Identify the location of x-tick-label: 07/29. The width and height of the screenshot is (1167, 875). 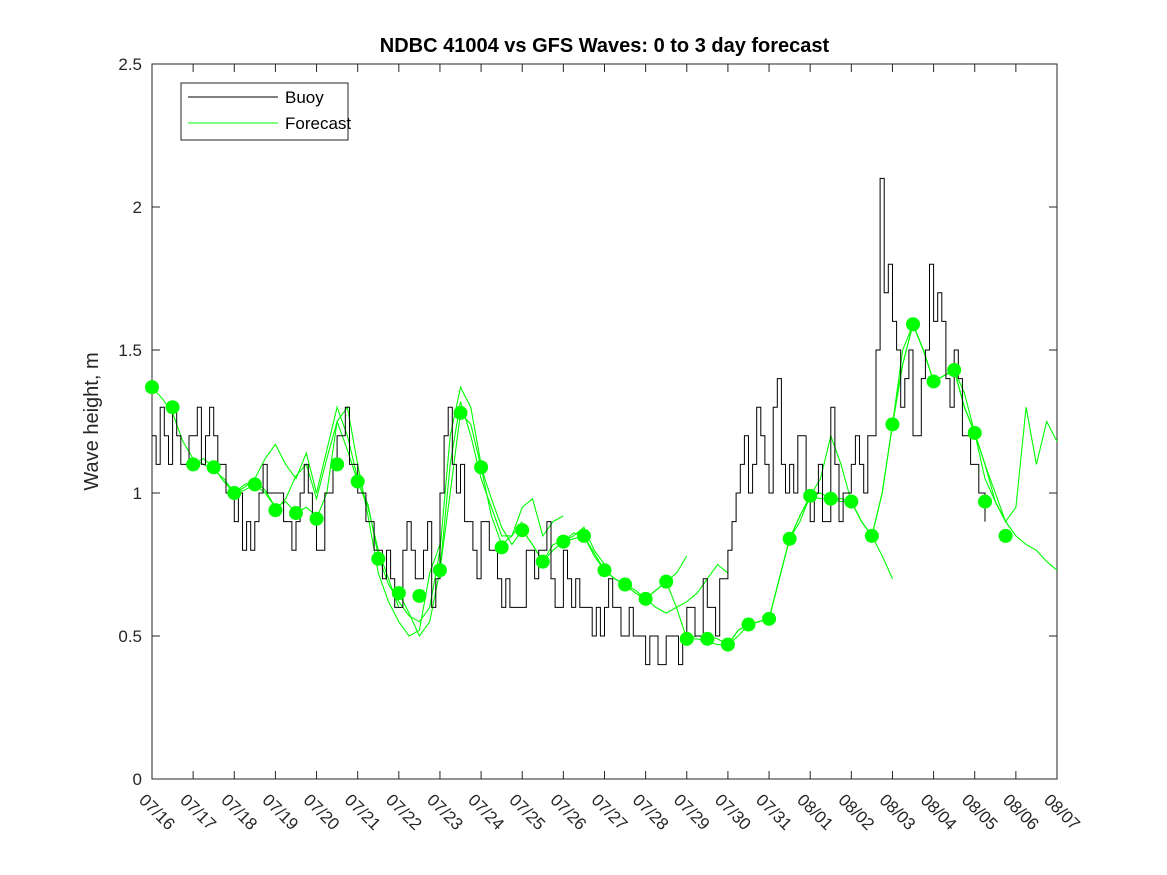
(692, 812).